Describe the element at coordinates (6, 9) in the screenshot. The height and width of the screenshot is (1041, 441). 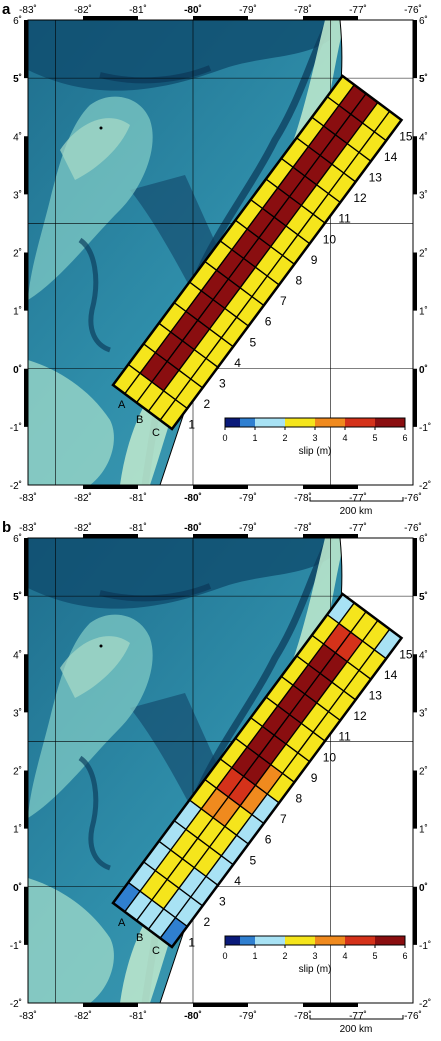
I see `panel-label: a` at that location.